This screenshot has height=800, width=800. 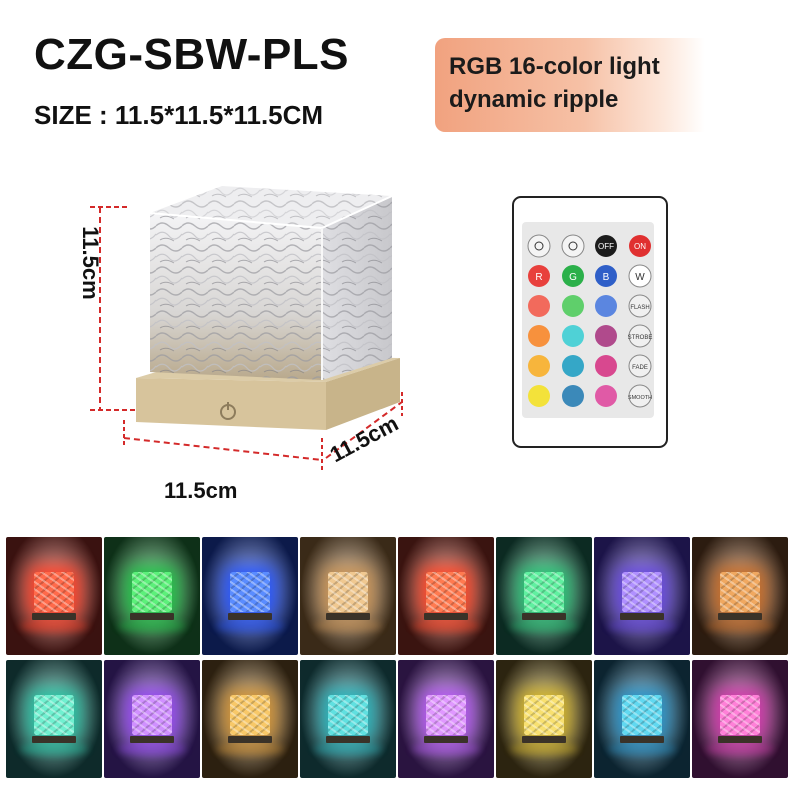 I want to click on remote-control: OFF ON R G B W FLASH STROBE FADE SMOOTH, so click(x=590, y=322).